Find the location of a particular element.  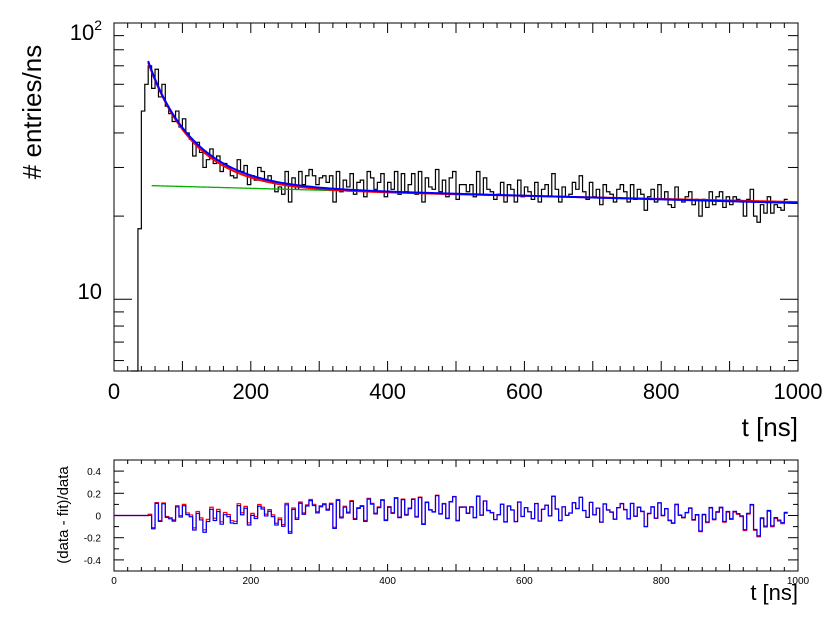

main-x-tick-labels: 0 200 400 600 800 1000 is located at coordinates (465, 391).